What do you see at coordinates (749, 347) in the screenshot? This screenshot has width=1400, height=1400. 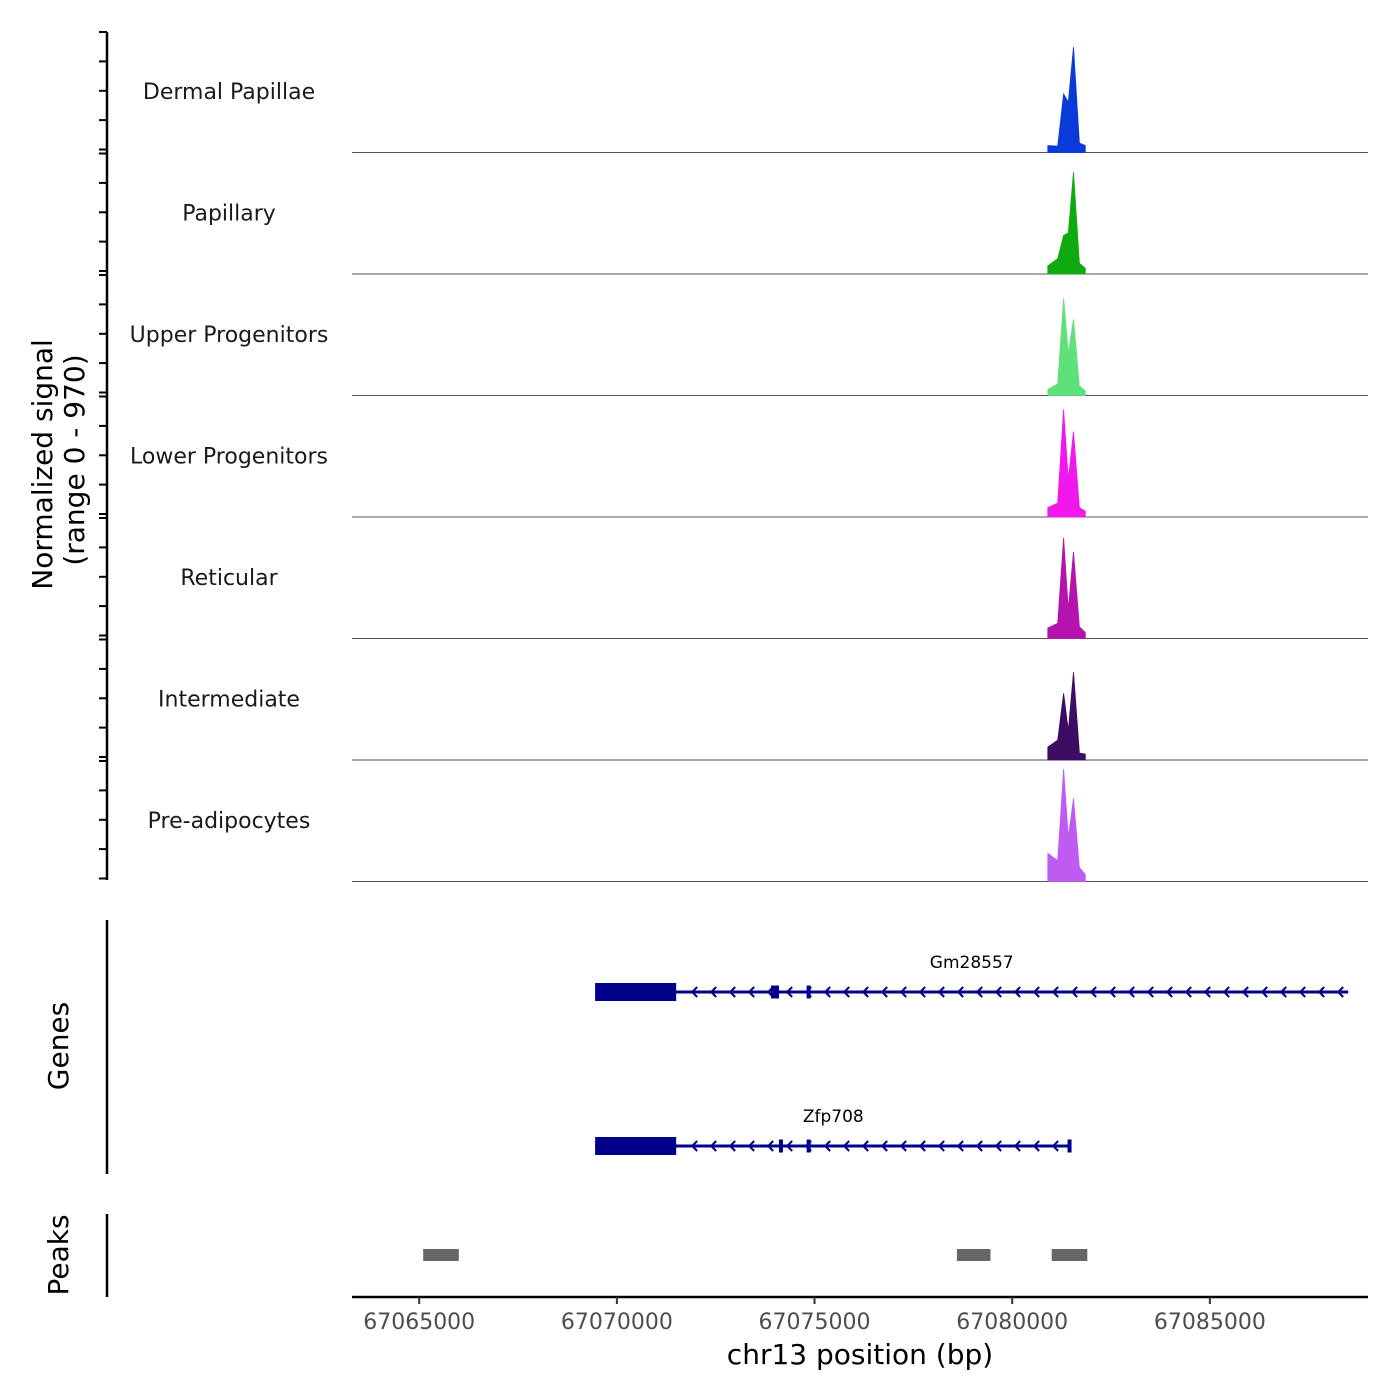 I see `coverage-track: Upper Progenitors` at bounding box center [749, 347].